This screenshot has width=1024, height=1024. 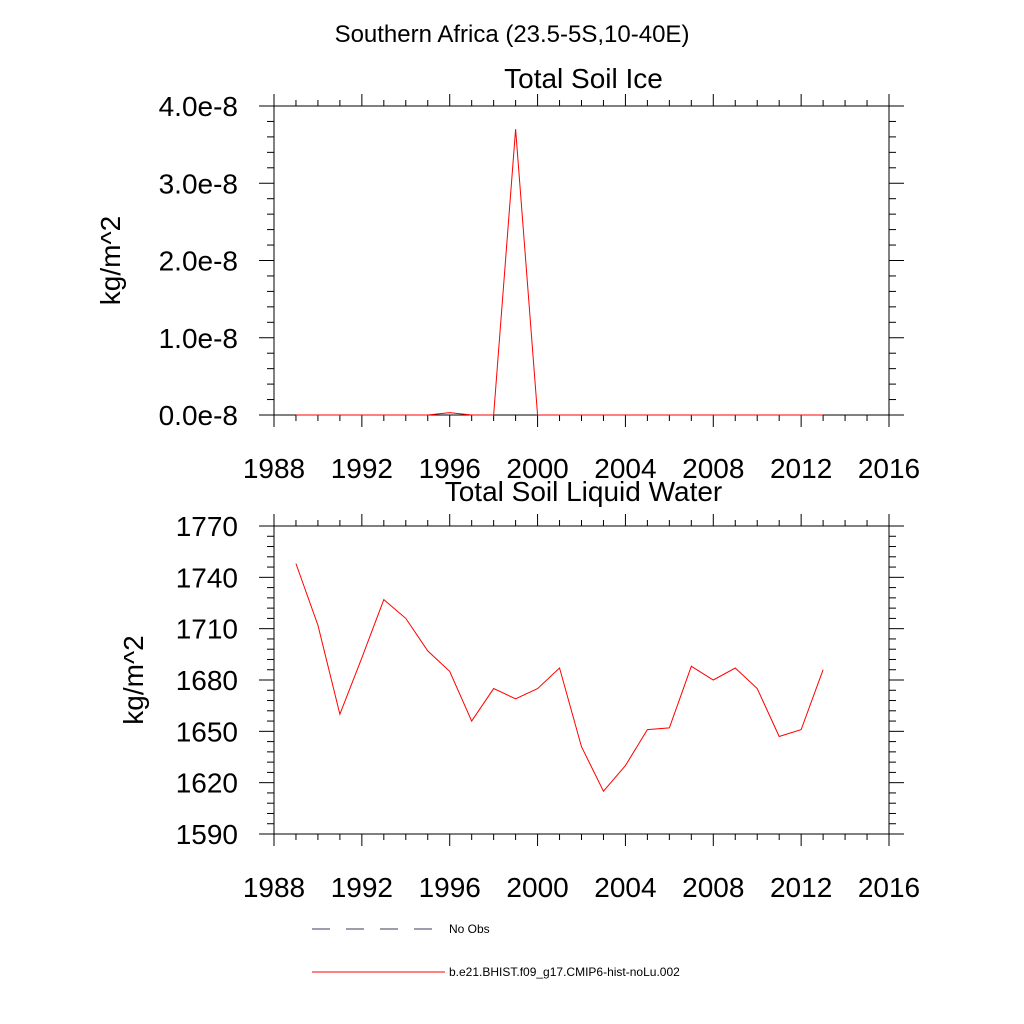 What do you see at coordinates (198, 183) in the screenshot?
I see `y-tick-label: 3.0e-8` at bounding box center [198, 183].